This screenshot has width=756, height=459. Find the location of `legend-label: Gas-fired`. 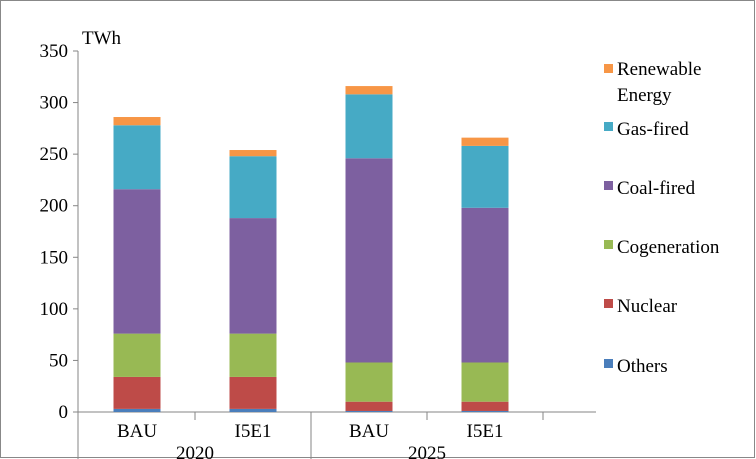

legend-label: Gas-fired is located at coordinates (653, 129).